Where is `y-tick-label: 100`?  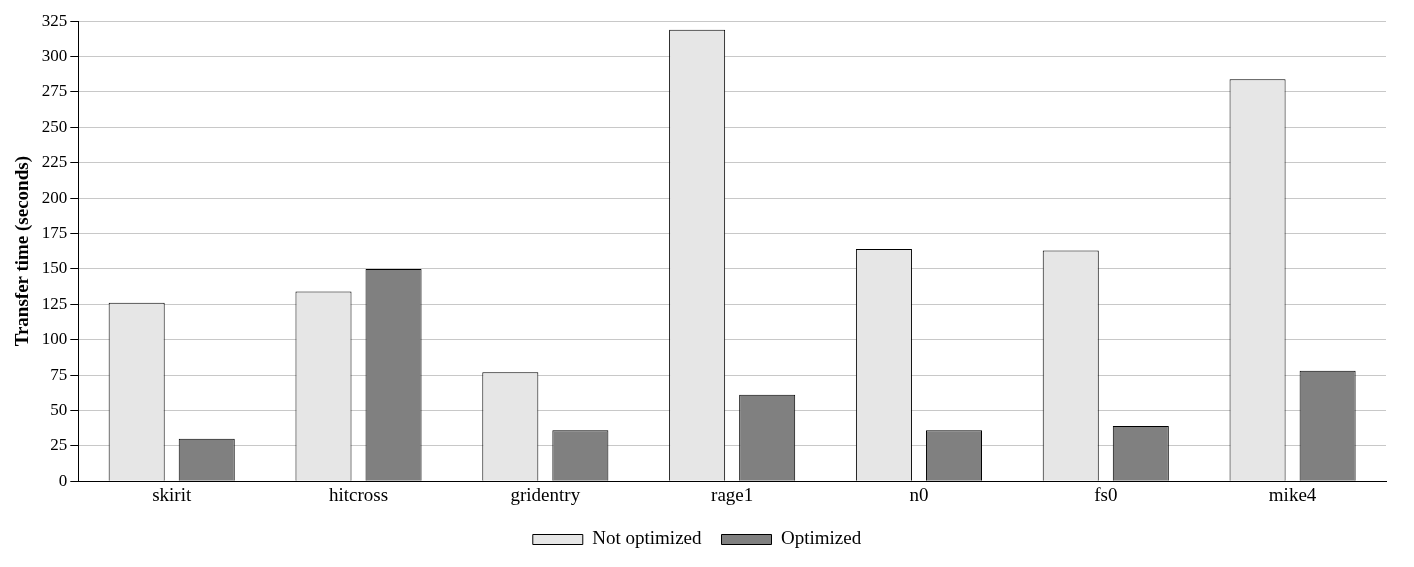 y-tick-label: 100 is located at coordinates (54, 339).